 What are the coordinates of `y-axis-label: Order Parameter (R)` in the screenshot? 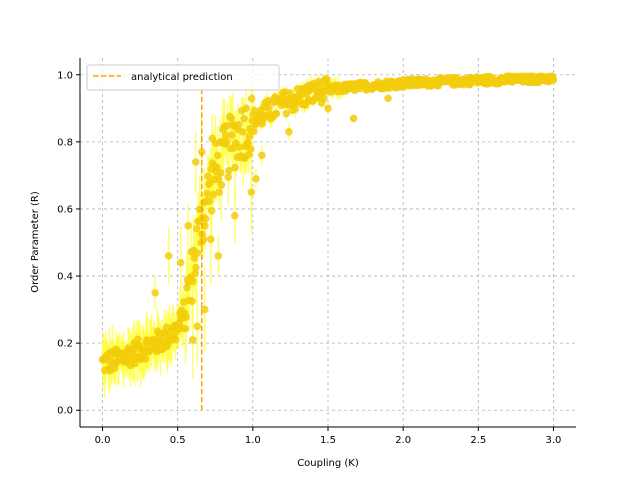 It's located at (35, 242).